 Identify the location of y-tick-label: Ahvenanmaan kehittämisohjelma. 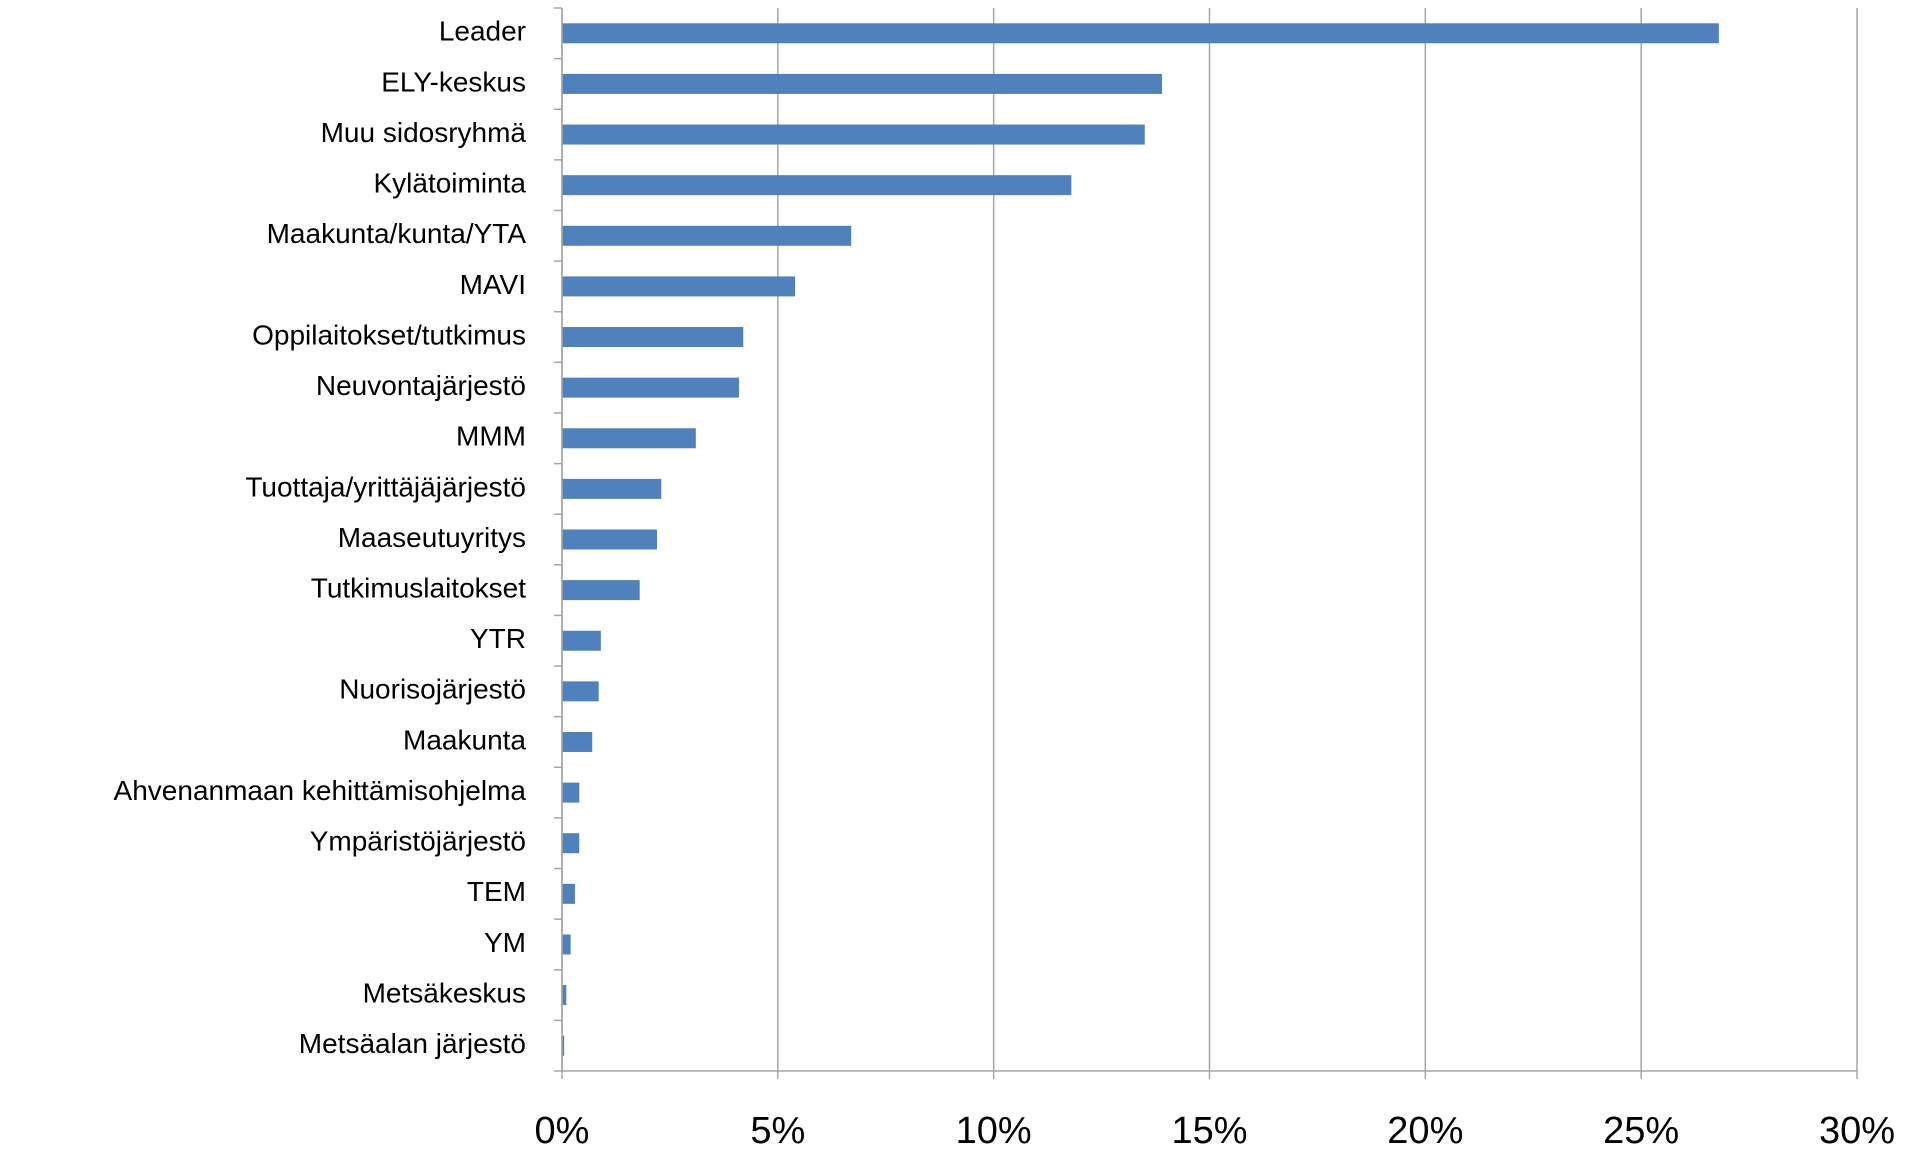
(320, 790).